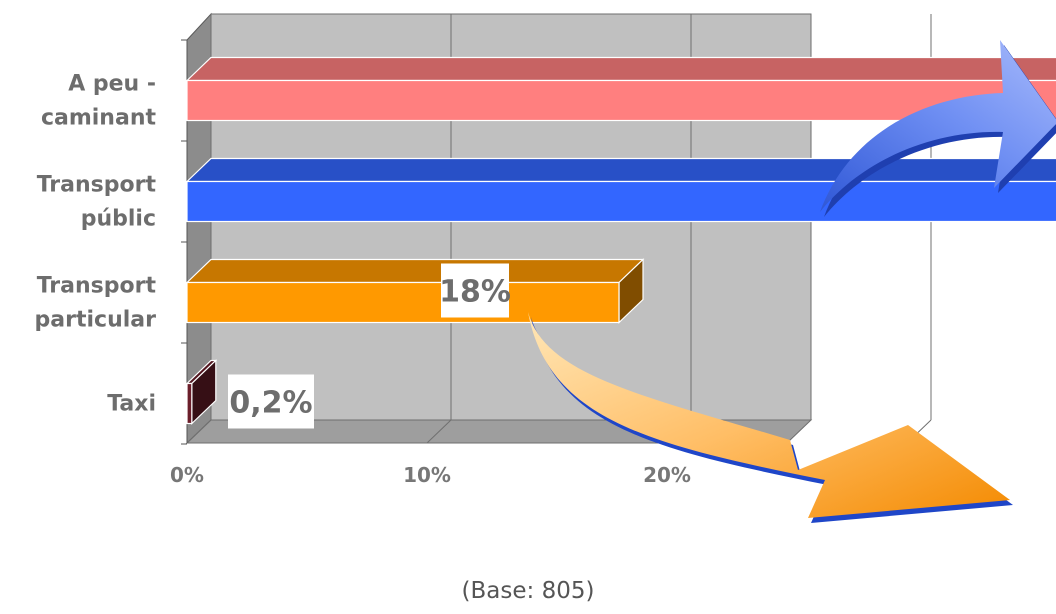  I want to click on data-label-text: 0,2%, so click(270, 403).